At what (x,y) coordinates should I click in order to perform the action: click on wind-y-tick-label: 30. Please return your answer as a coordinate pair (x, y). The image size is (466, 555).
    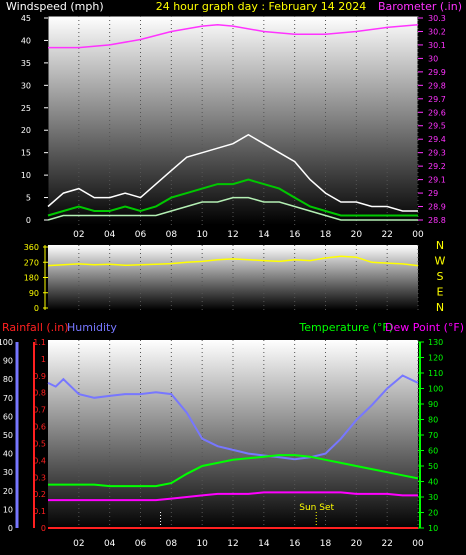
    Looking at the image, I should click on (26, 85).